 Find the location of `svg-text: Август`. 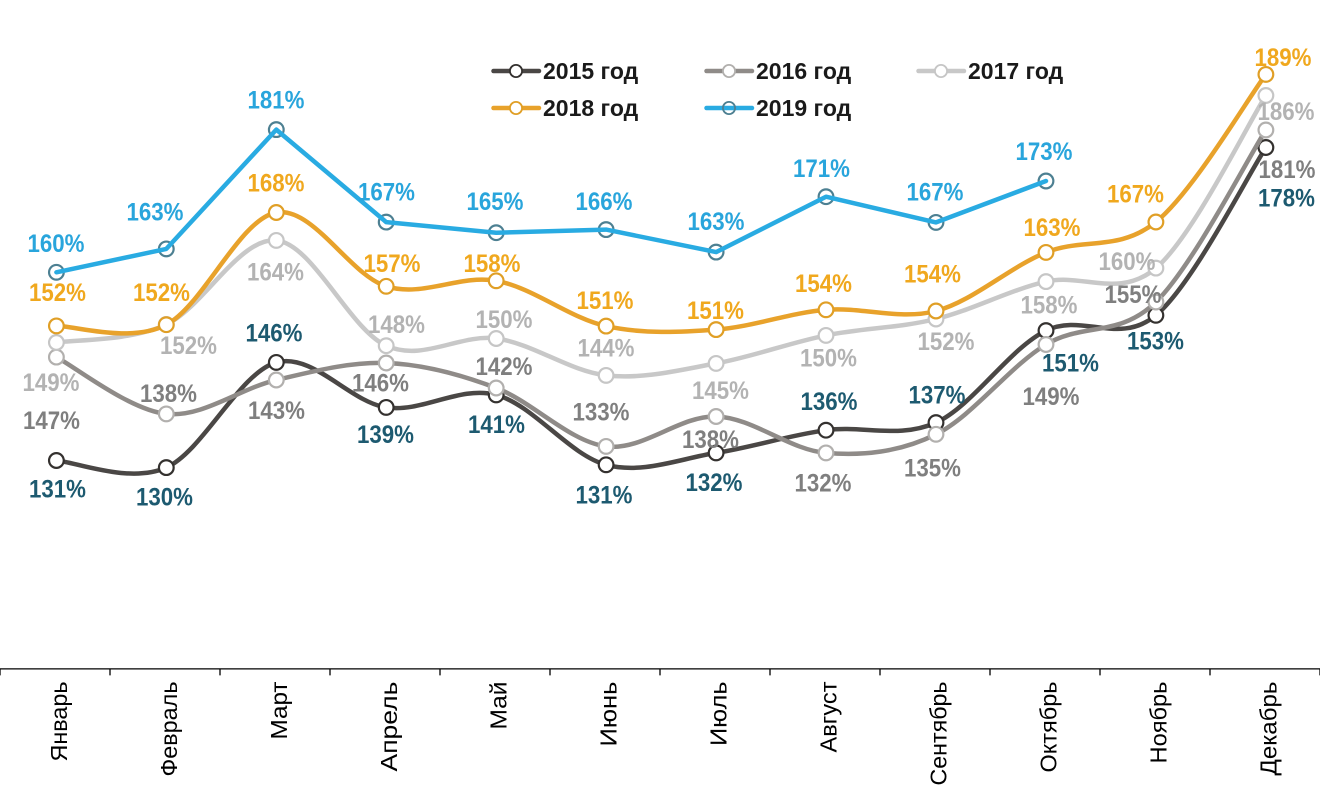

svg-text: Август is located at coordinates (829, 716).